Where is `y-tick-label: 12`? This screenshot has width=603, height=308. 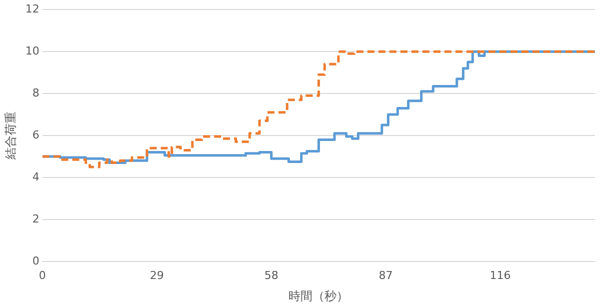
y-tick-label: 12 is located at coordinates (32, 9).